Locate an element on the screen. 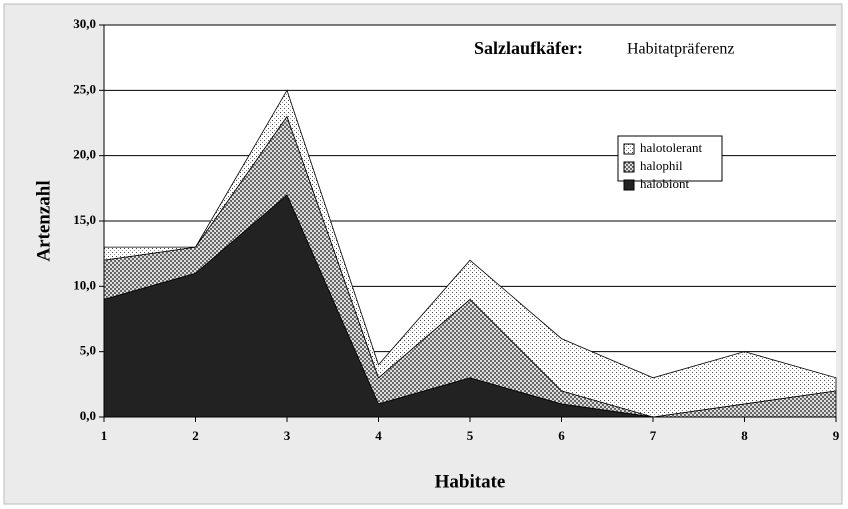 The width and height of the screenshot is (848, 509). legend-label: halotolerant is located at coordinates (671, 147).